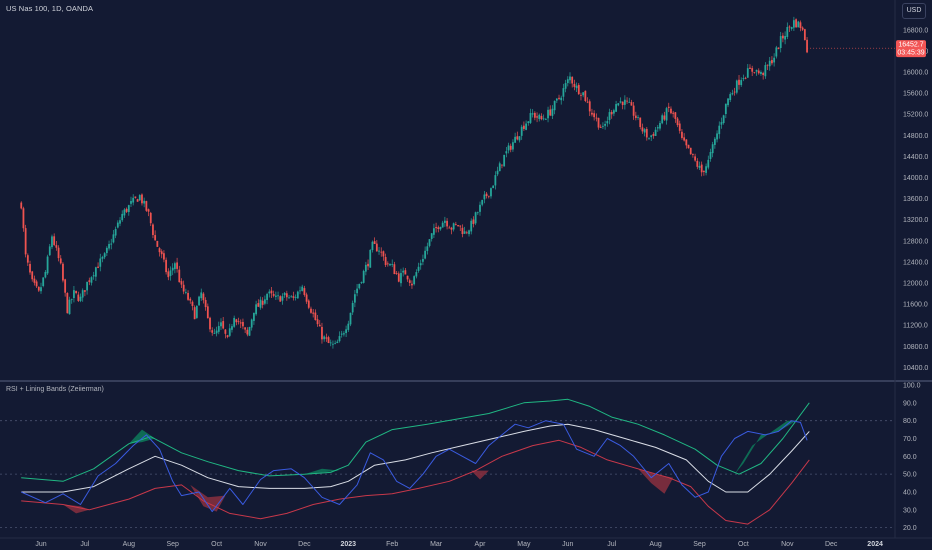 The width and height of the screenshot is (932, 550). I want to click on currency-button: USD, so click(914, 11).